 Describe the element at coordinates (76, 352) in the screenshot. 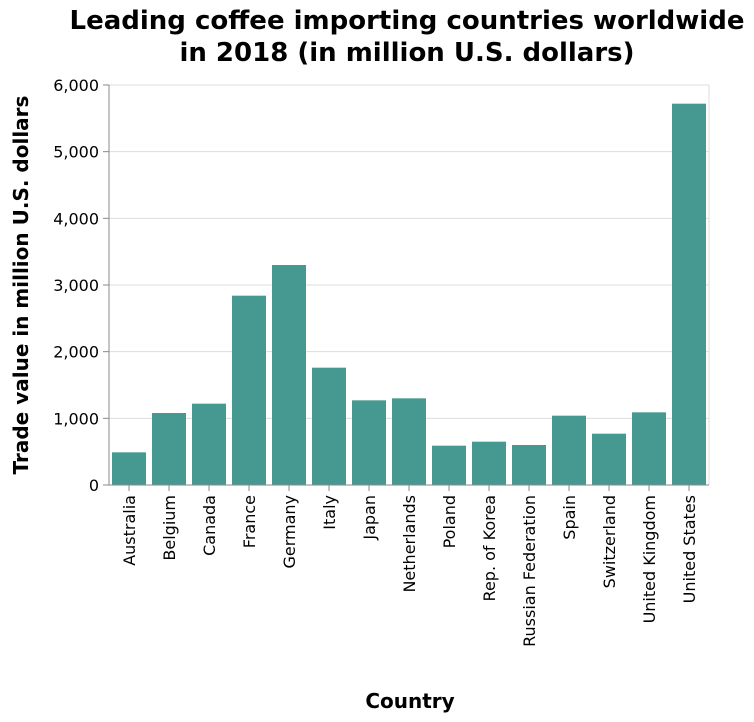

I see `y-tick-label: 2,000` at that location.